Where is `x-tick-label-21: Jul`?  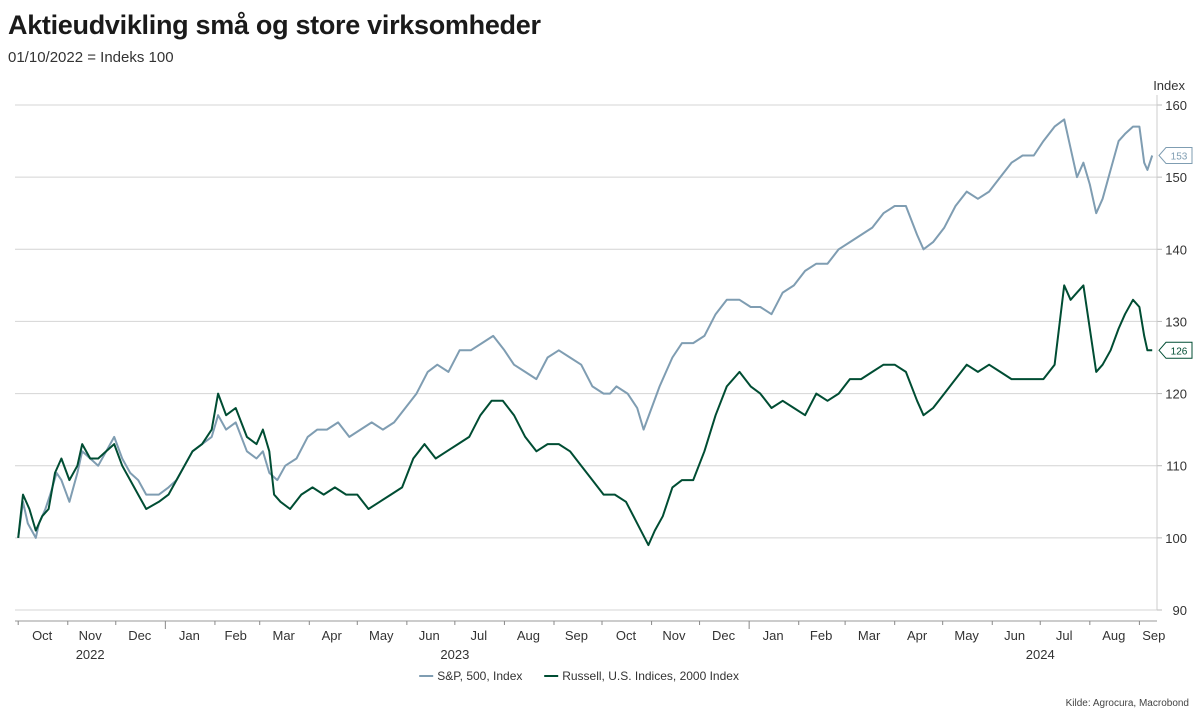 x-tick-label-21: Jul is located at coordinates (1064, 635).